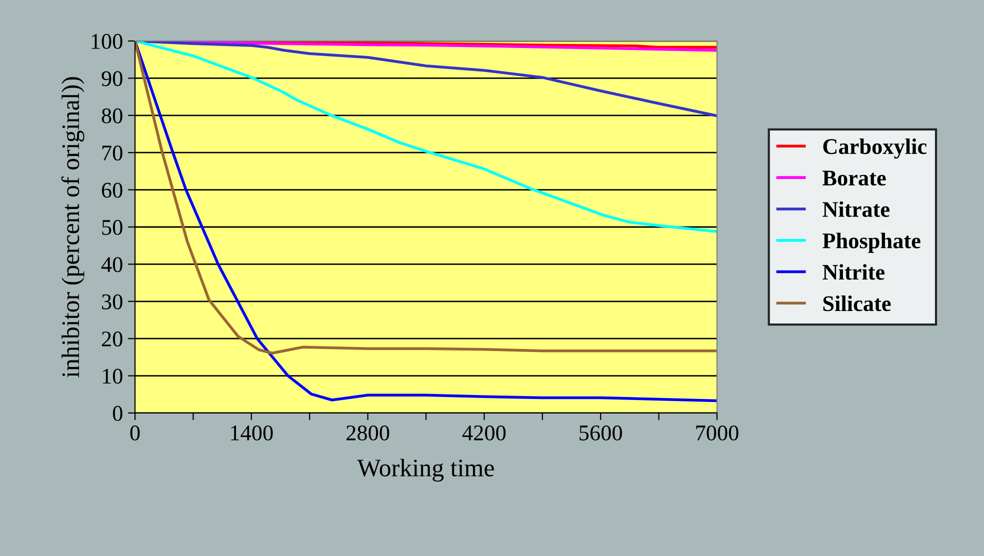  Describe the element at coordinates (857, 304) in the screenshot. I see `legend-label: Silicate` at that location.